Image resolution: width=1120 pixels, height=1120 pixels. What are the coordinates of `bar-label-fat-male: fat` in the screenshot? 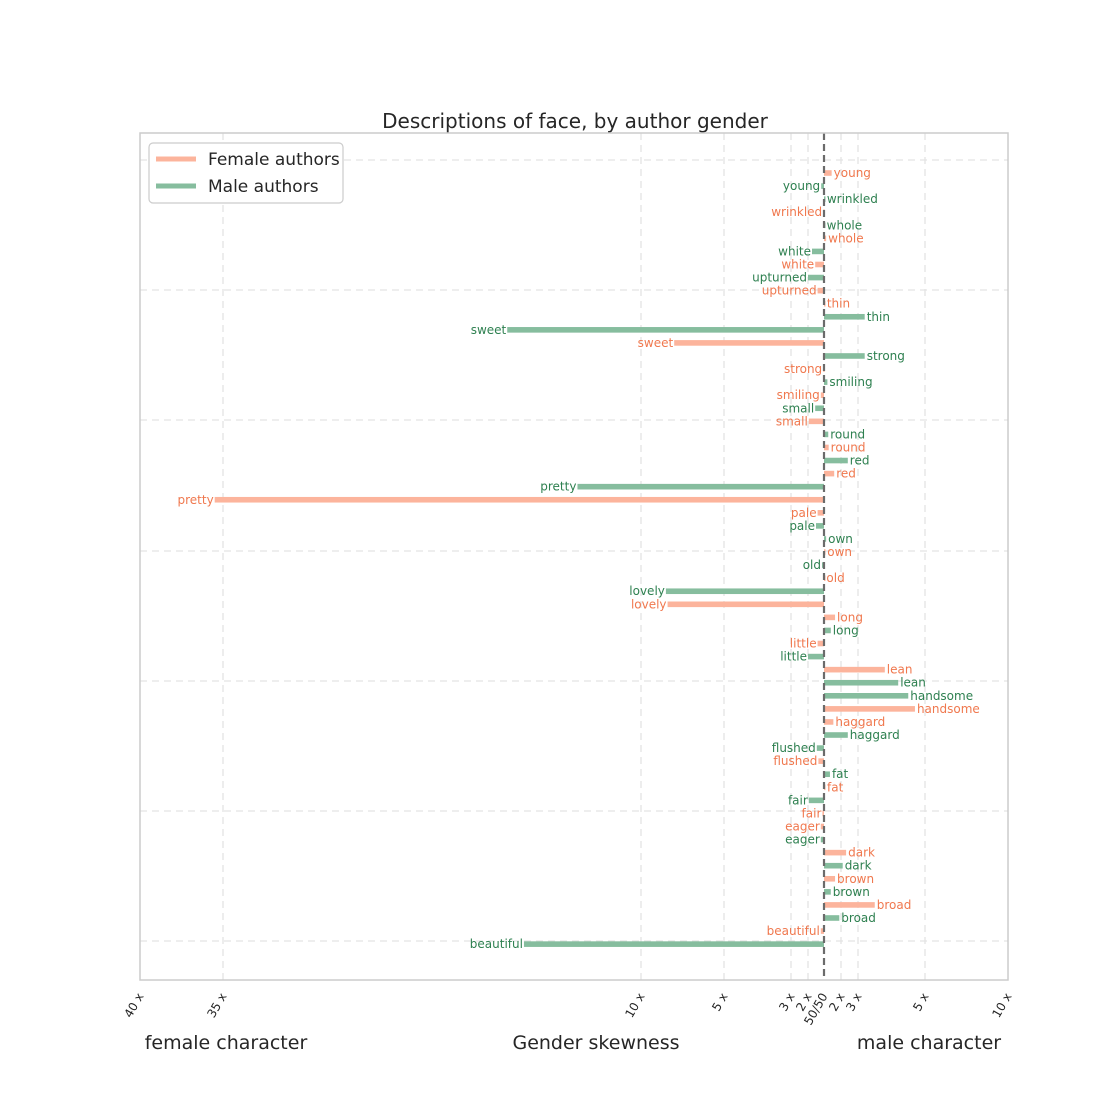 It's located at (840, 774).